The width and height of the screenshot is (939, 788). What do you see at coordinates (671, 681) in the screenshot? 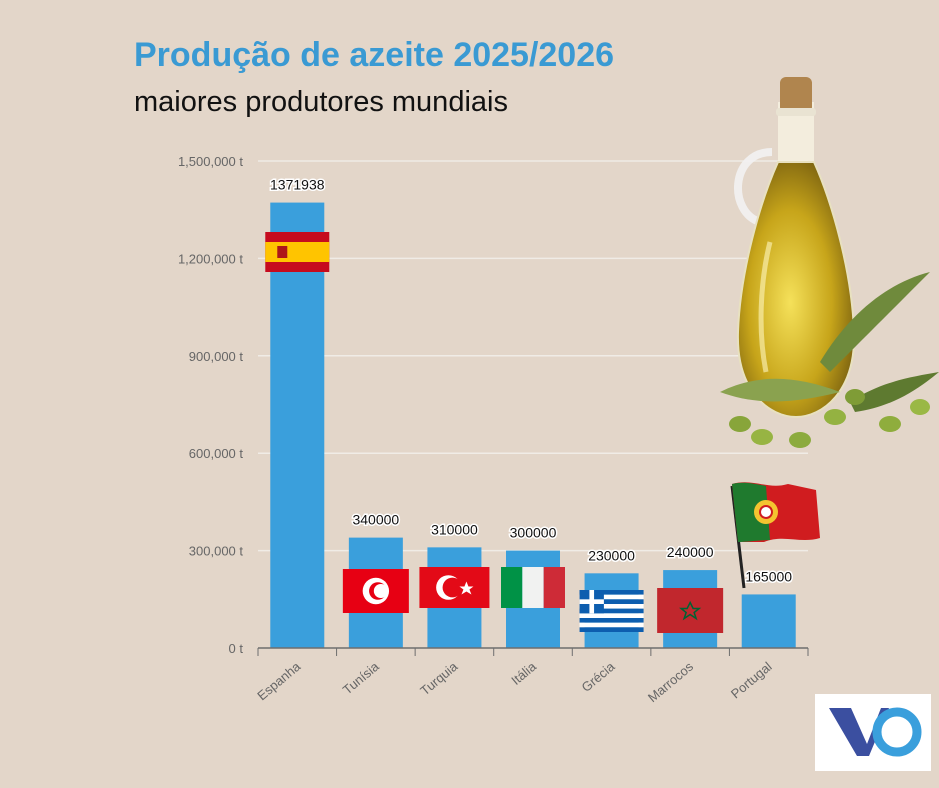
I see `x-tick-label: Marrocos` at bounding box center [671, 681].